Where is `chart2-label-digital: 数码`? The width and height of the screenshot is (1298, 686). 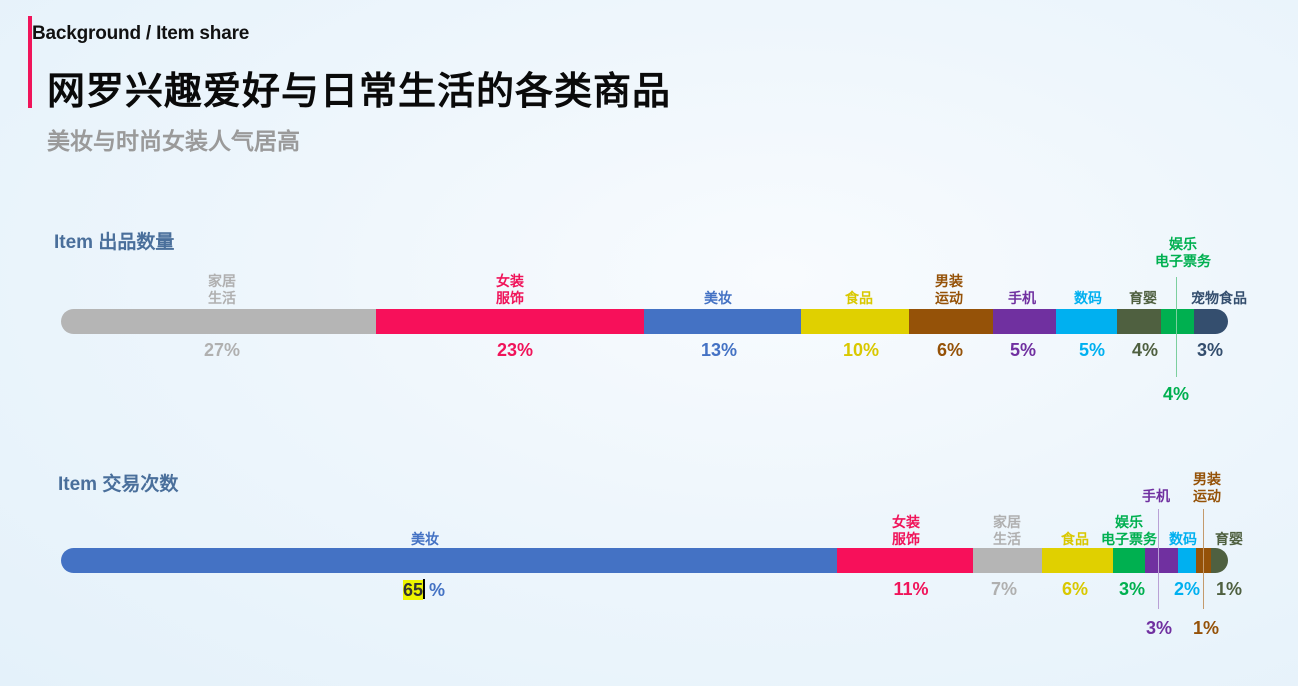
chart2-label-digital: 数码 is located at coordinates (1183, 539).